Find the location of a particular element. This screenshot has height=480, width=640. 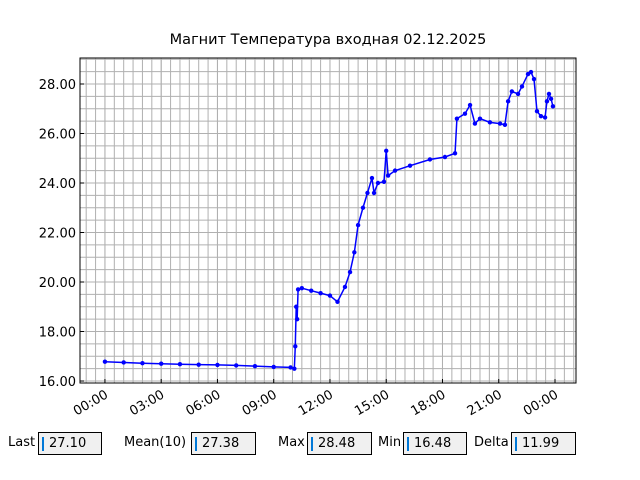

y-tick-label: 18.00 is located at coordinates (57, 333).